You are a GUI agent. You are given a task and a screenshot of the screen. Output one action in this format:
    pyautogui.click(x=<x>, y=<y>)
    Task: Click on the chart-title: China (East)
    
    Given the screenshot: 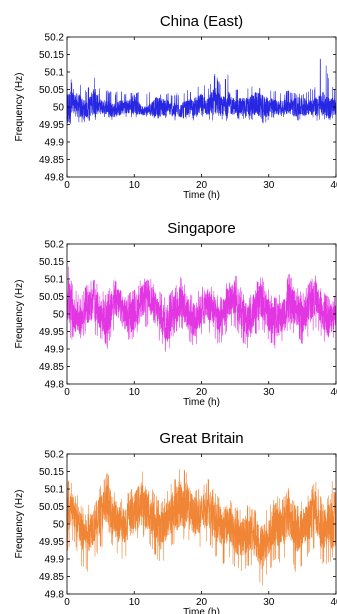 What is the action you would take?
    pyautogui.click(x=201, y=21)
    